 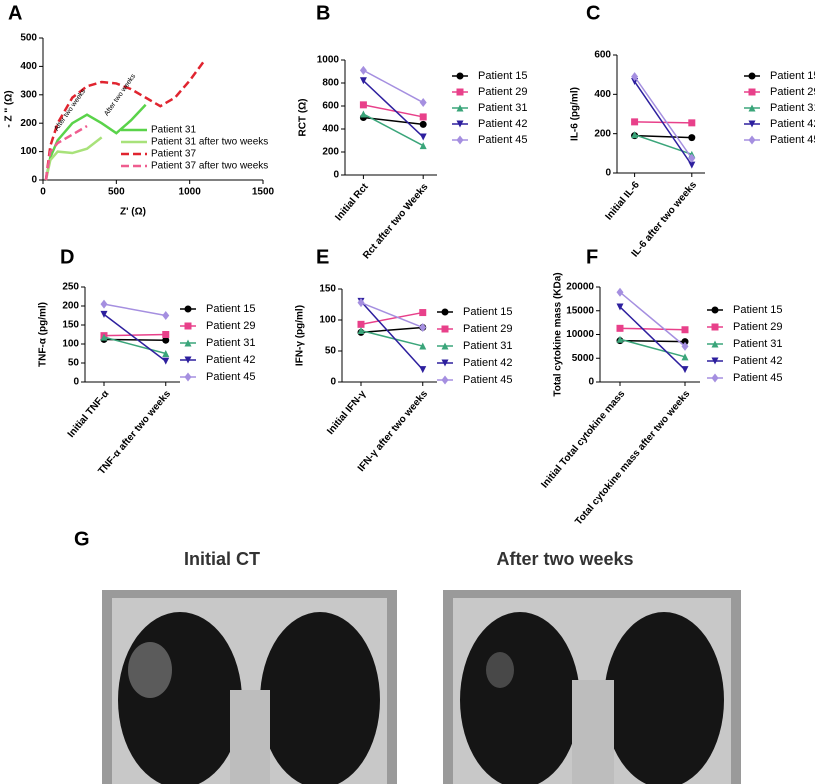 What do you see at coordinates (330, 83) in the screenshot?
I see `y-tick-label: 800` at bounding box center [330, 83].